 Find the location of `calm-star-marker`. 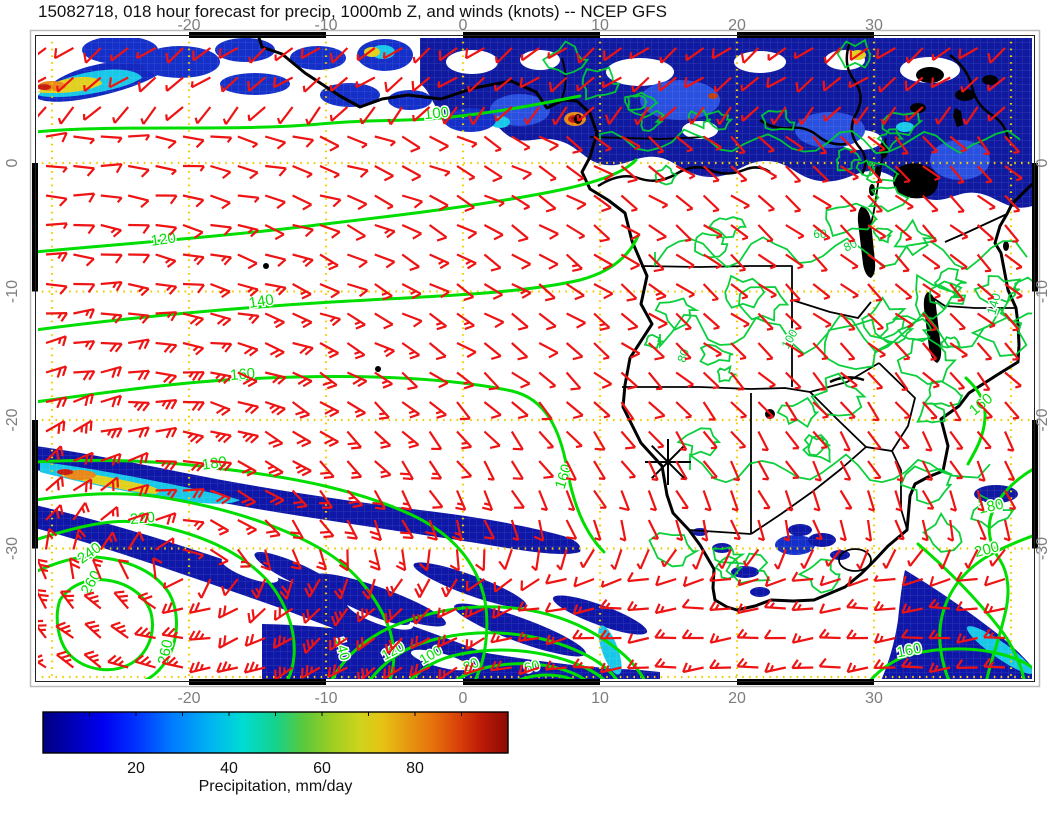

calm-star-marker is located at coordinates (668, 462).